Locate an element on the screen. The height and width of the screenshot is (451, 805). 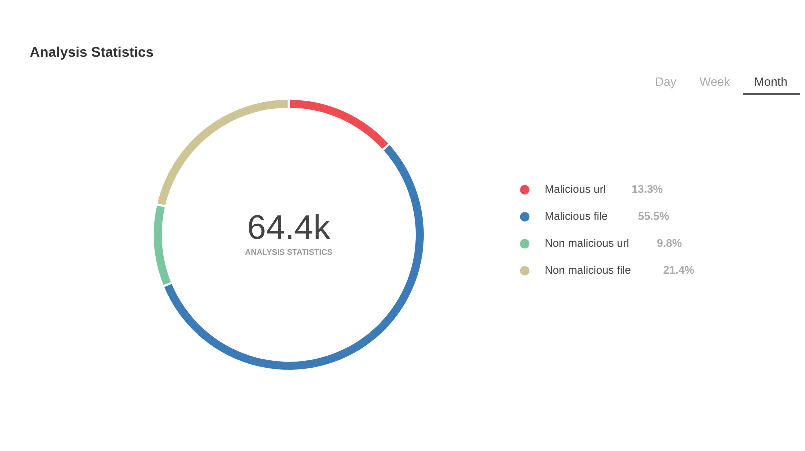
text: Month is located at coordinates (771, 82).